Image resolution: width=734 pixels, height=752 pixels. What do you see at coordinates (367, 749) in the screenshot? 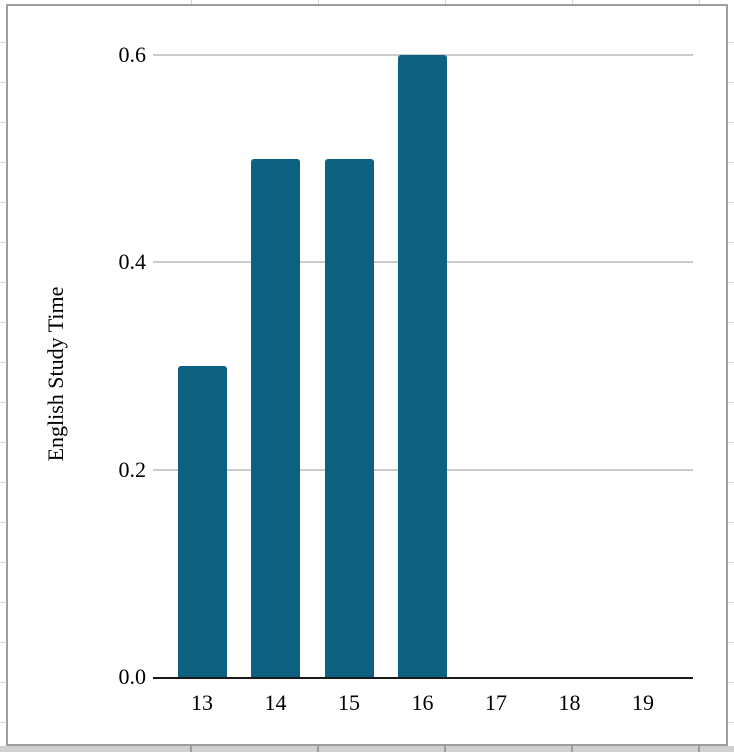
I see `spreadsheet-bottom-row` at bounding box center [367, 749].